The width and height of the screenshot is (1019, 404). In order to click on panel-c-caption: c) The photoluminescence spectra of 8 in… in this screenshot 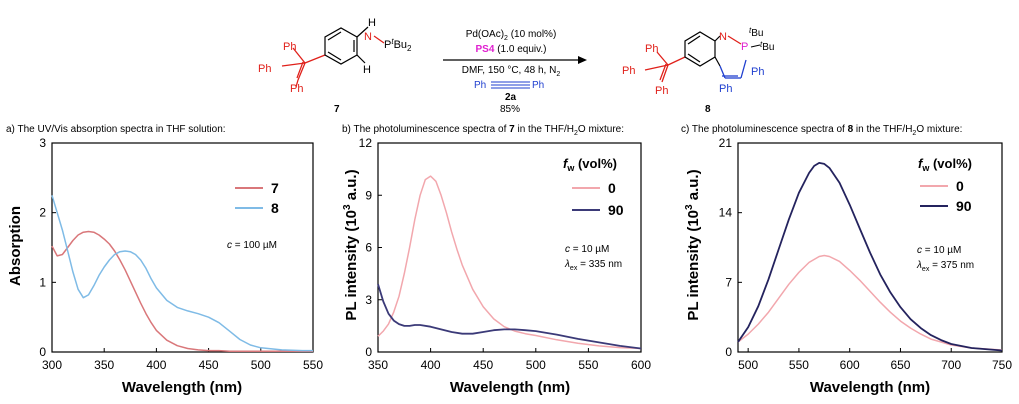, I will do `click(821, 130)`.